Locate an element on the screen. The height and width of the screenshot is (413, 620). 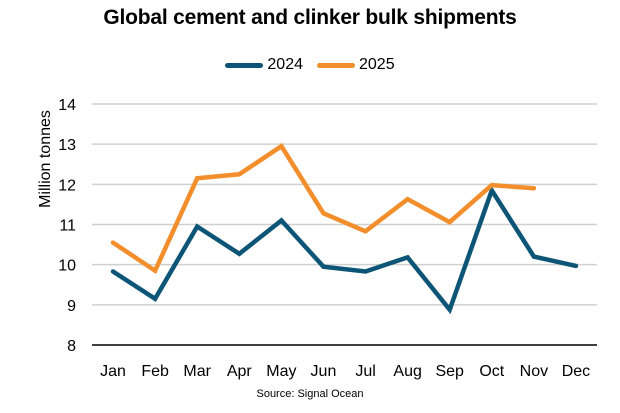
legend-swatch-2024 is located at coordinates (244, 65).